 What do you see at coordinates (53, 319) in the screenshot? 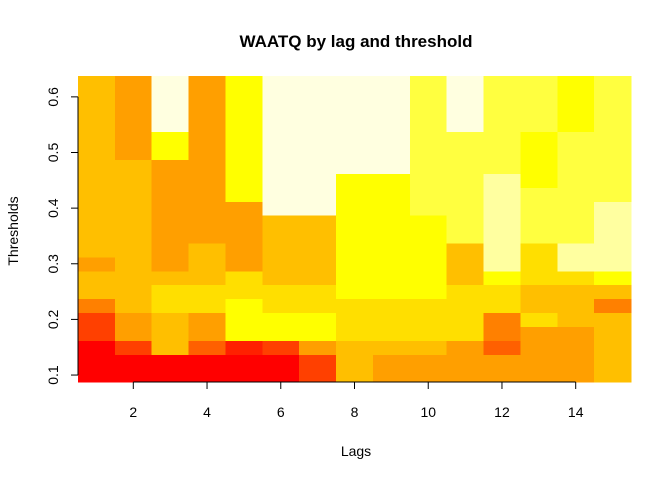
I see `y-tick-label: 0.2` at bounding box center [53, 319].